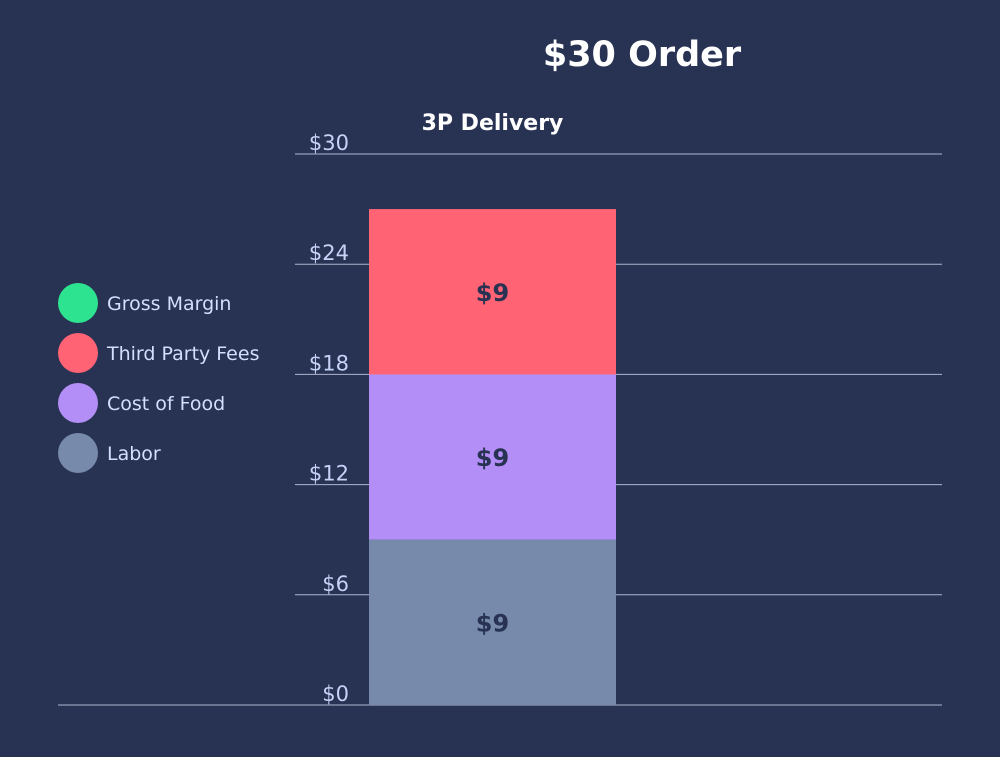 The height and width of the screenshot is (757, 1000). I want to click on category-label: 3P Delivery, so click(493, 123).